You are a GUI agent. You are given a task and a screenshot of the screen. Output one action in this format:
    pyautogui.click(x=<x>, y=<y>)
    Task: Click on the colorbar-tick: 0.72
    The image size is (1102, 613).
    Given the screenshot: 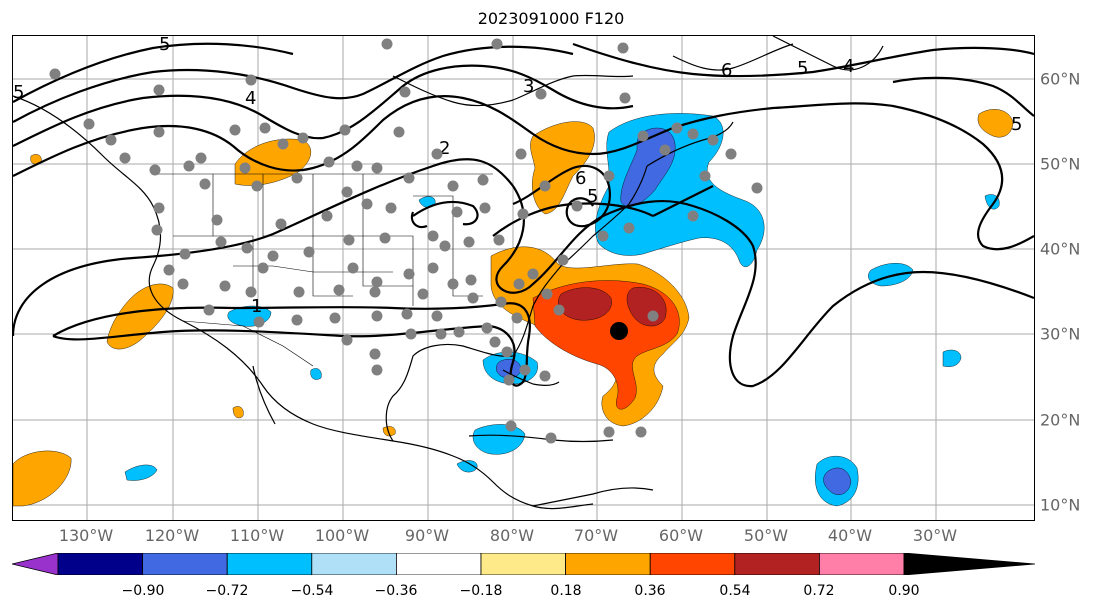 What is the action you would take?
    pyautogui.click(x=819, y=591)
    